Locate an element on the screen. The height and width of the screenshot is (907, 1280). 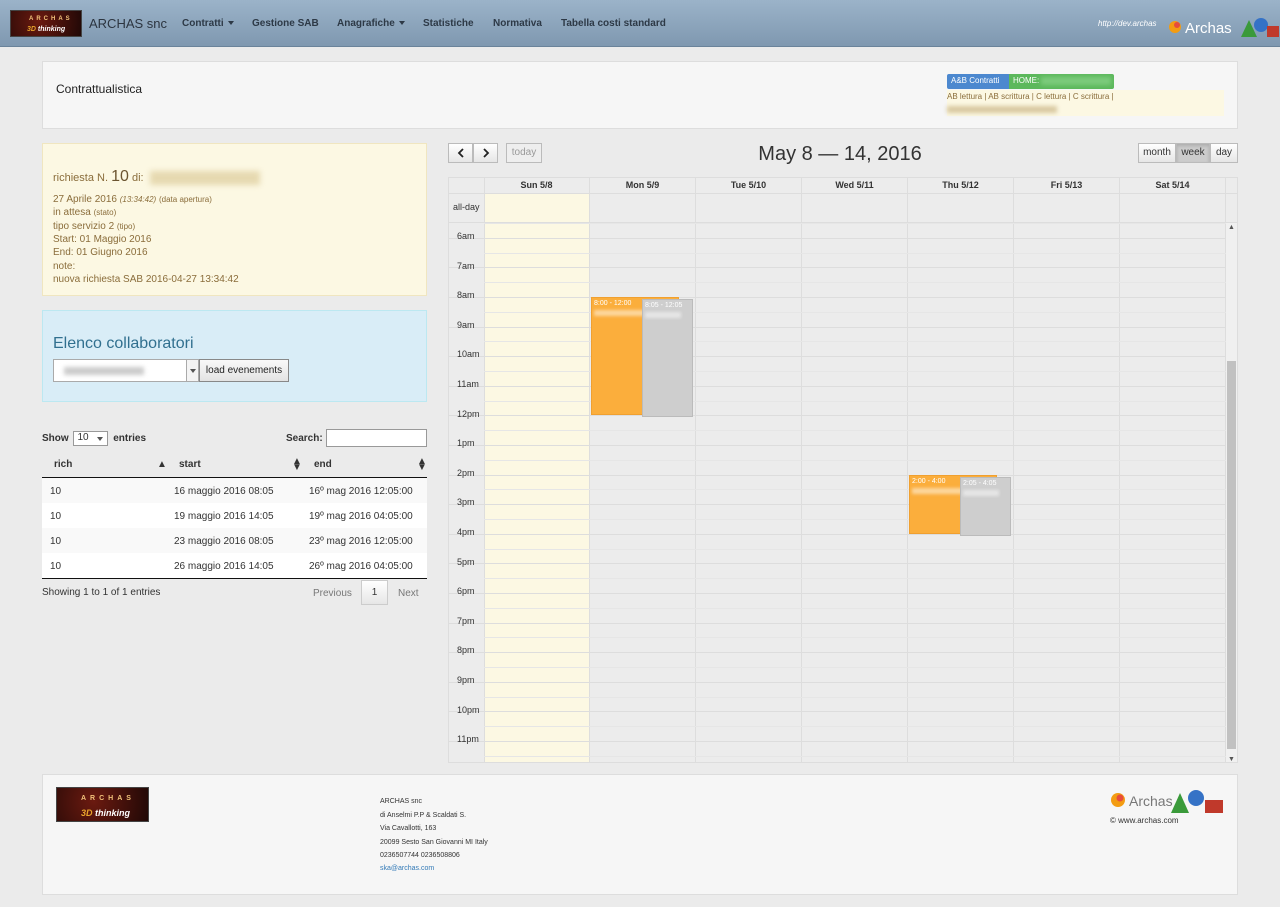
time-label: 4pm is located at coordinates (466, 532).